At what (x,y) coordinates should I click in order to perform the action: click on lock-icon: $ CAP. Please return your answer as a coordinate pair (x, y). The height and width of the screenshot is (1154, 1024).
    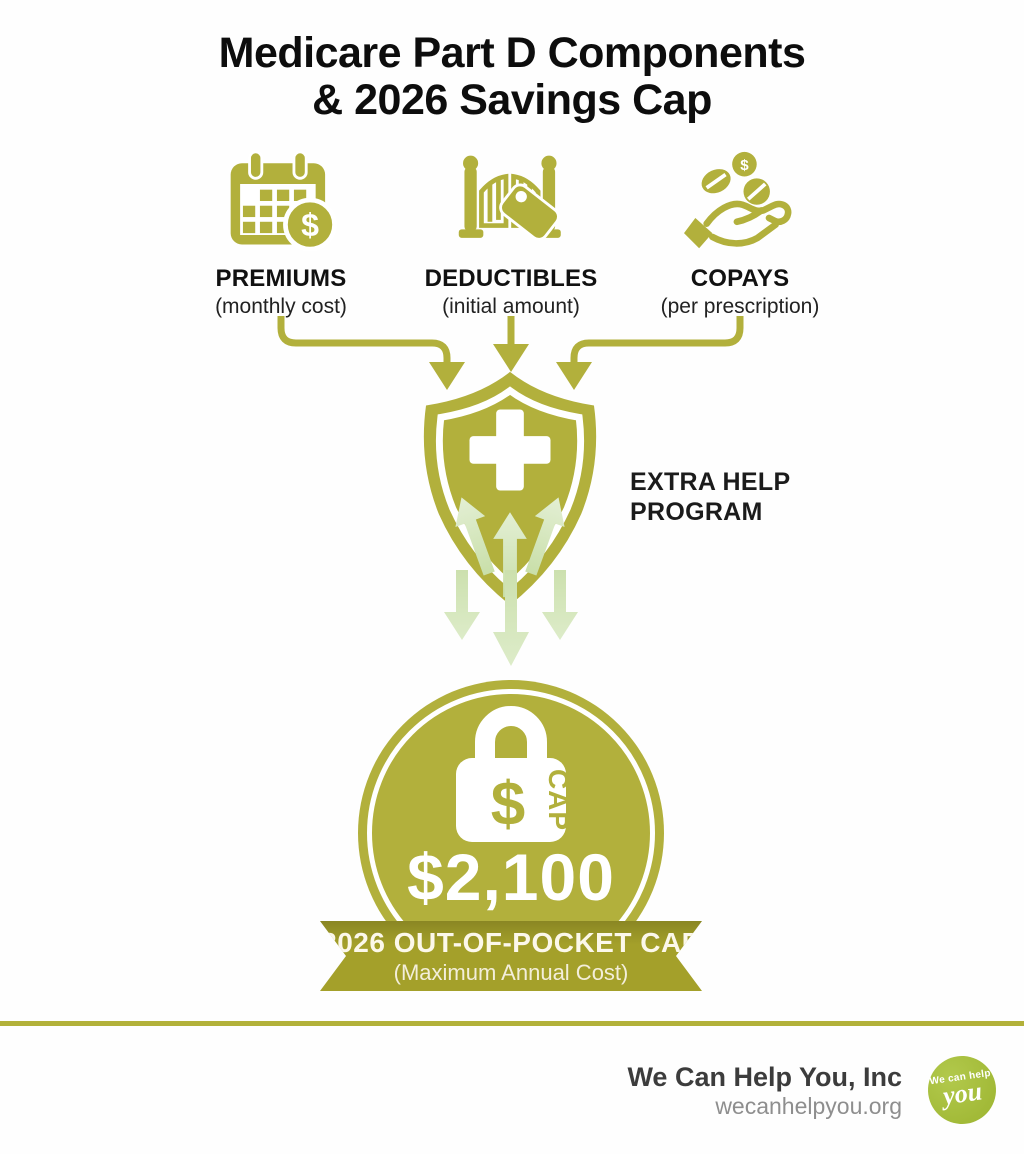
    Looking at the image, I should click on (515, 774).